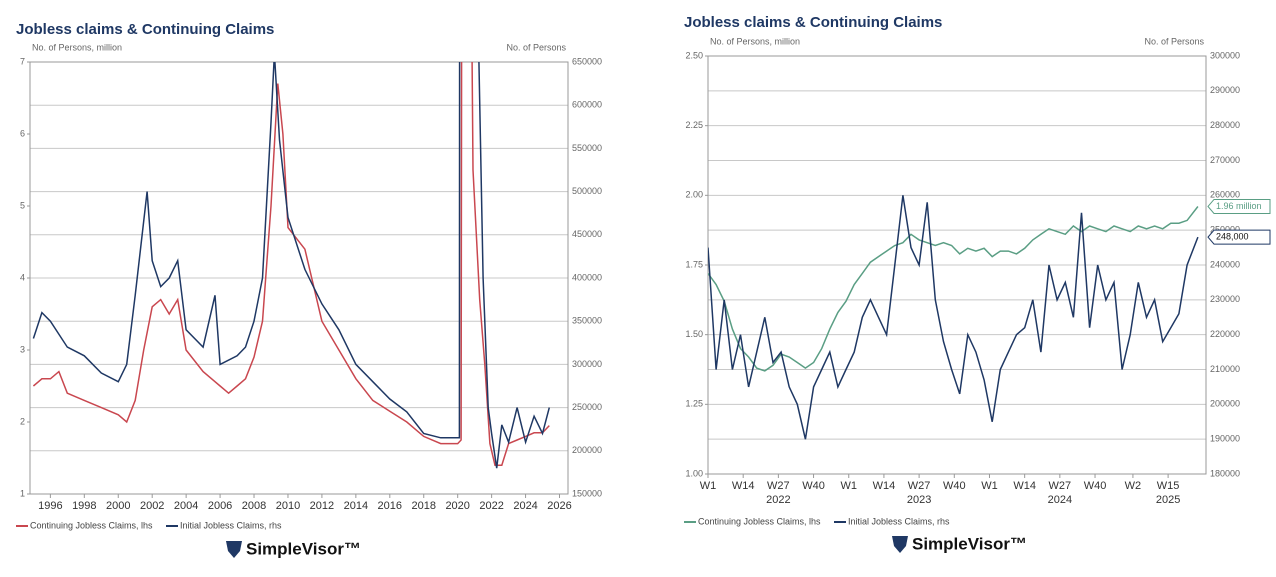 The width and height of the screenshot is (1276, 577). Describe the element at coordinates (423, 506) in the screenshot. I see `x-tick-label: 2018` at that location.